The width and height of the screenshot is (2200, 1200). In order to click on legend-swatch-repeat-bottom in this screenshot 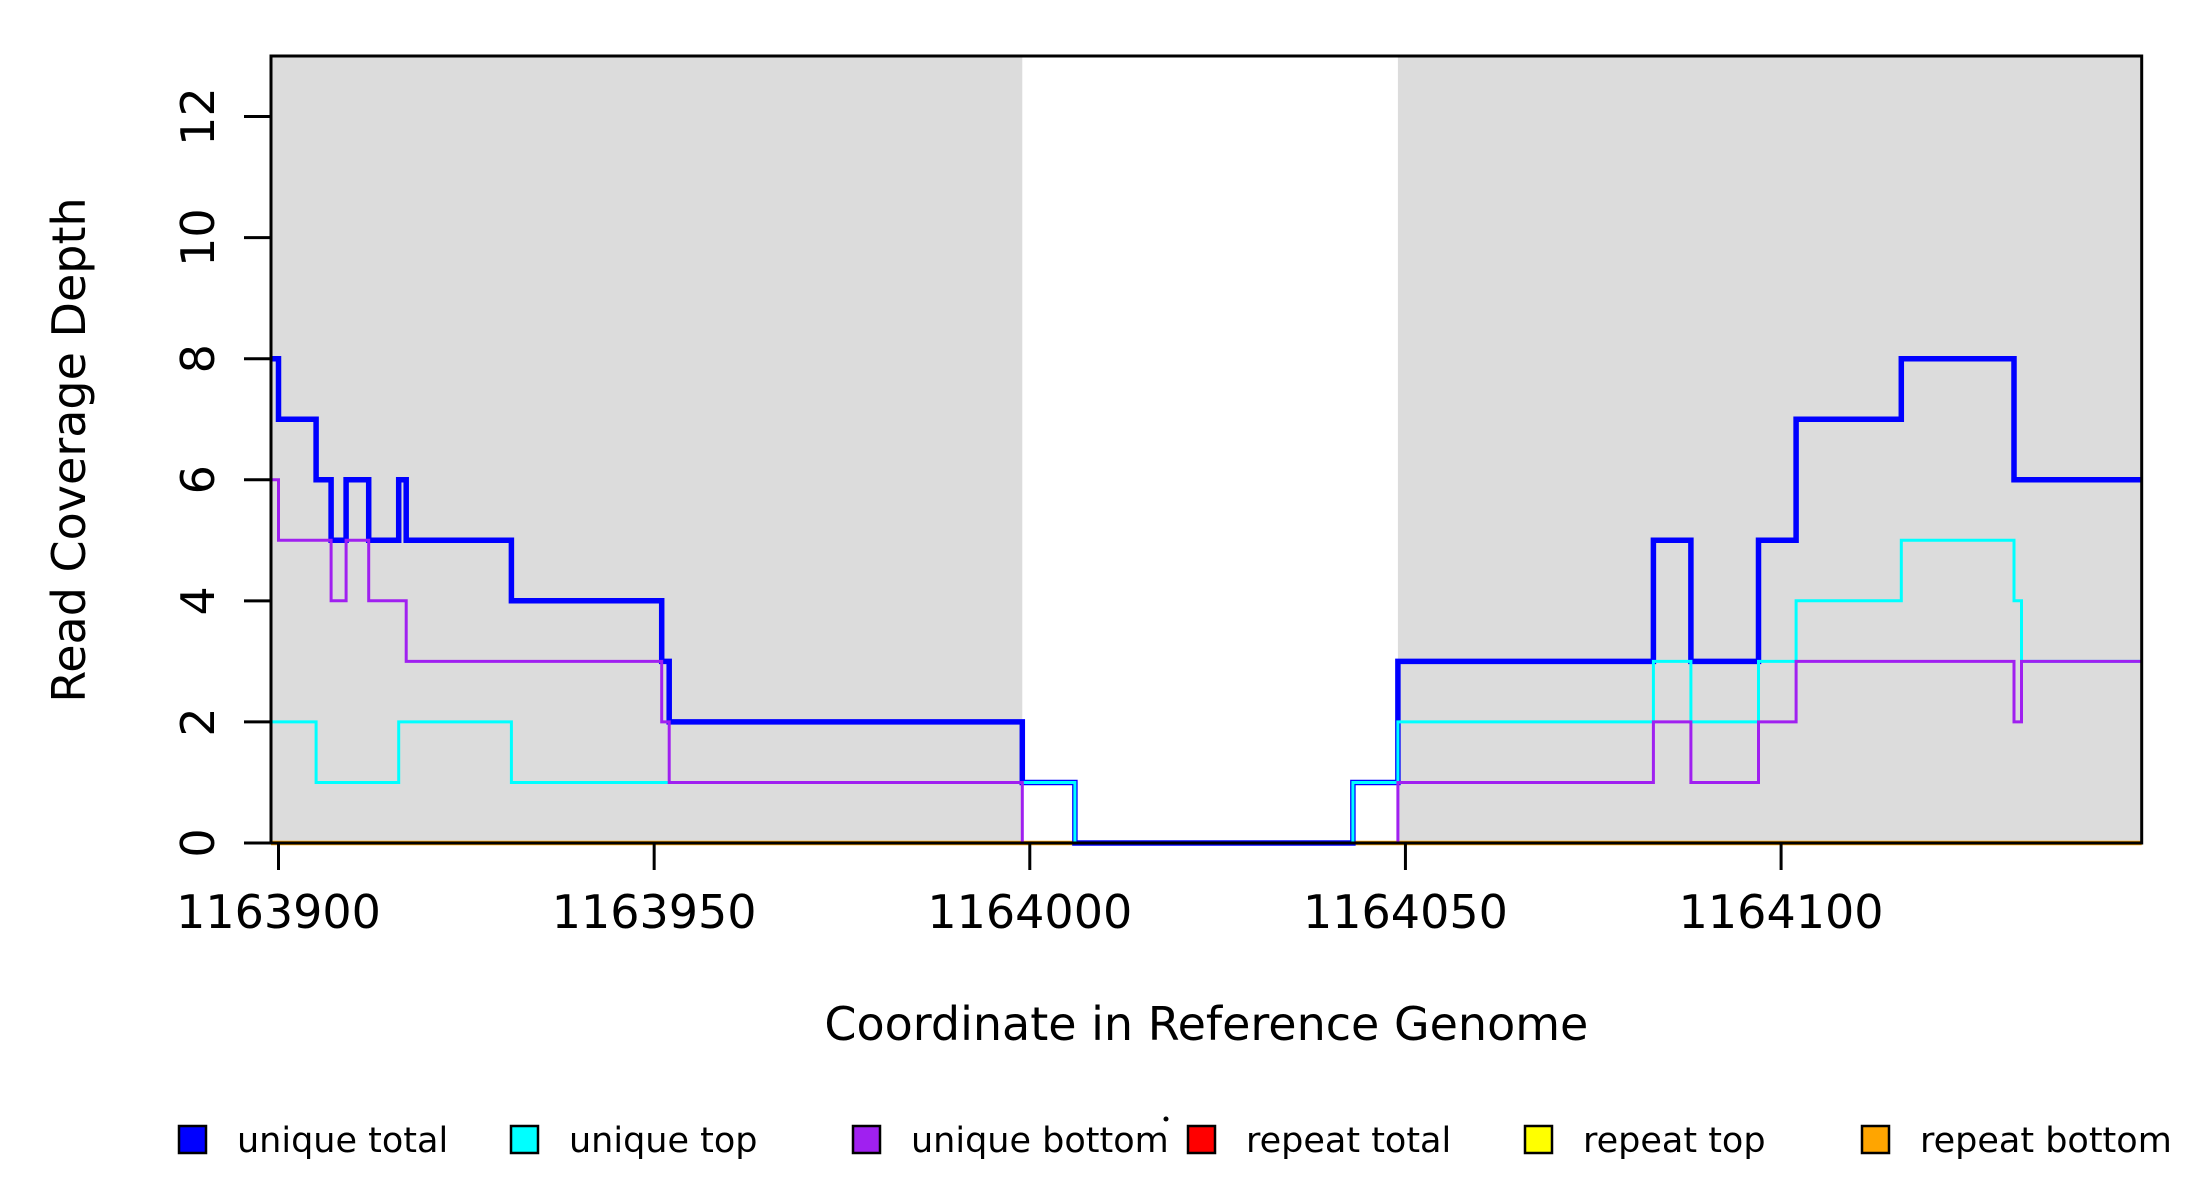, I will do `click(1875, 1139)`.